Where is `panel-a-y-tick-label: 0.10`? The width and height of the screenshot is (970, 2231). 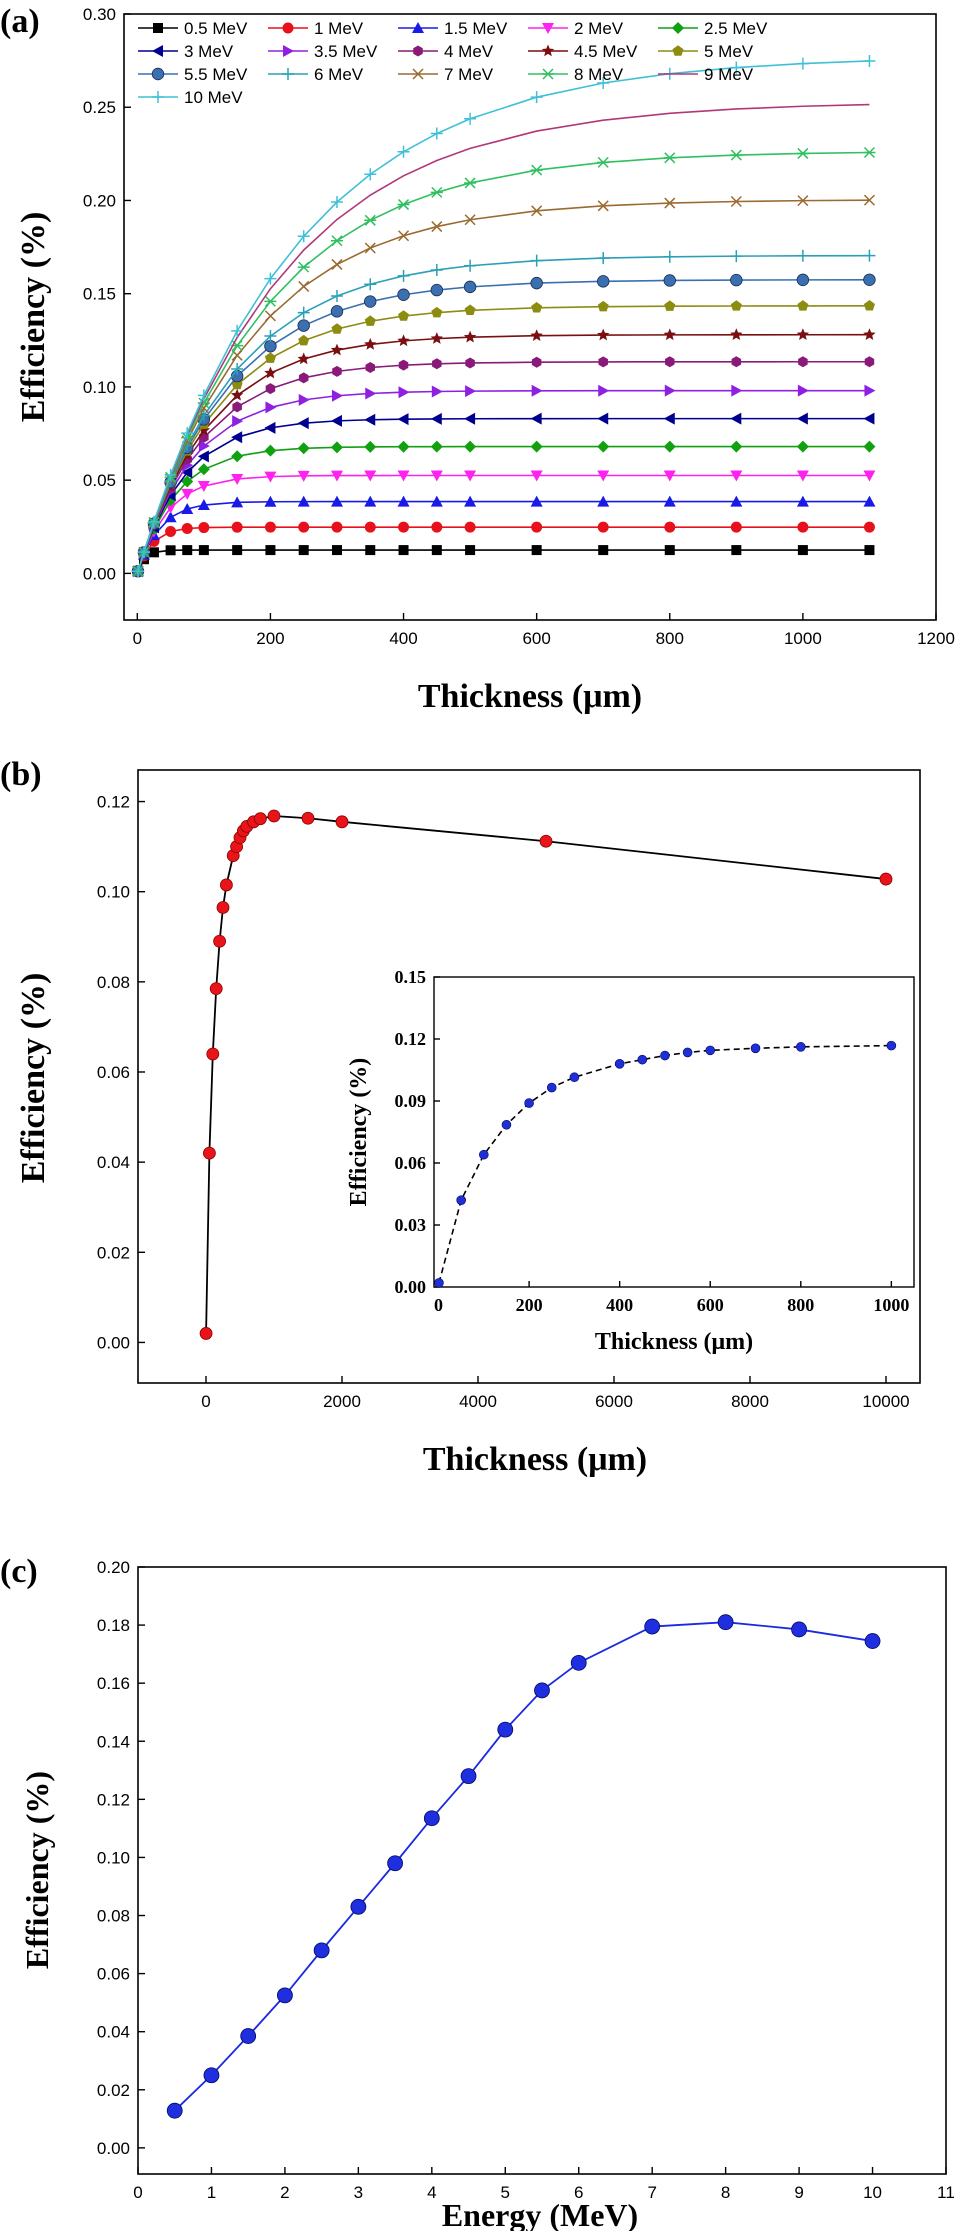
panel-a-y-tick-label: 0.10 is located at coordinates (99, 387).